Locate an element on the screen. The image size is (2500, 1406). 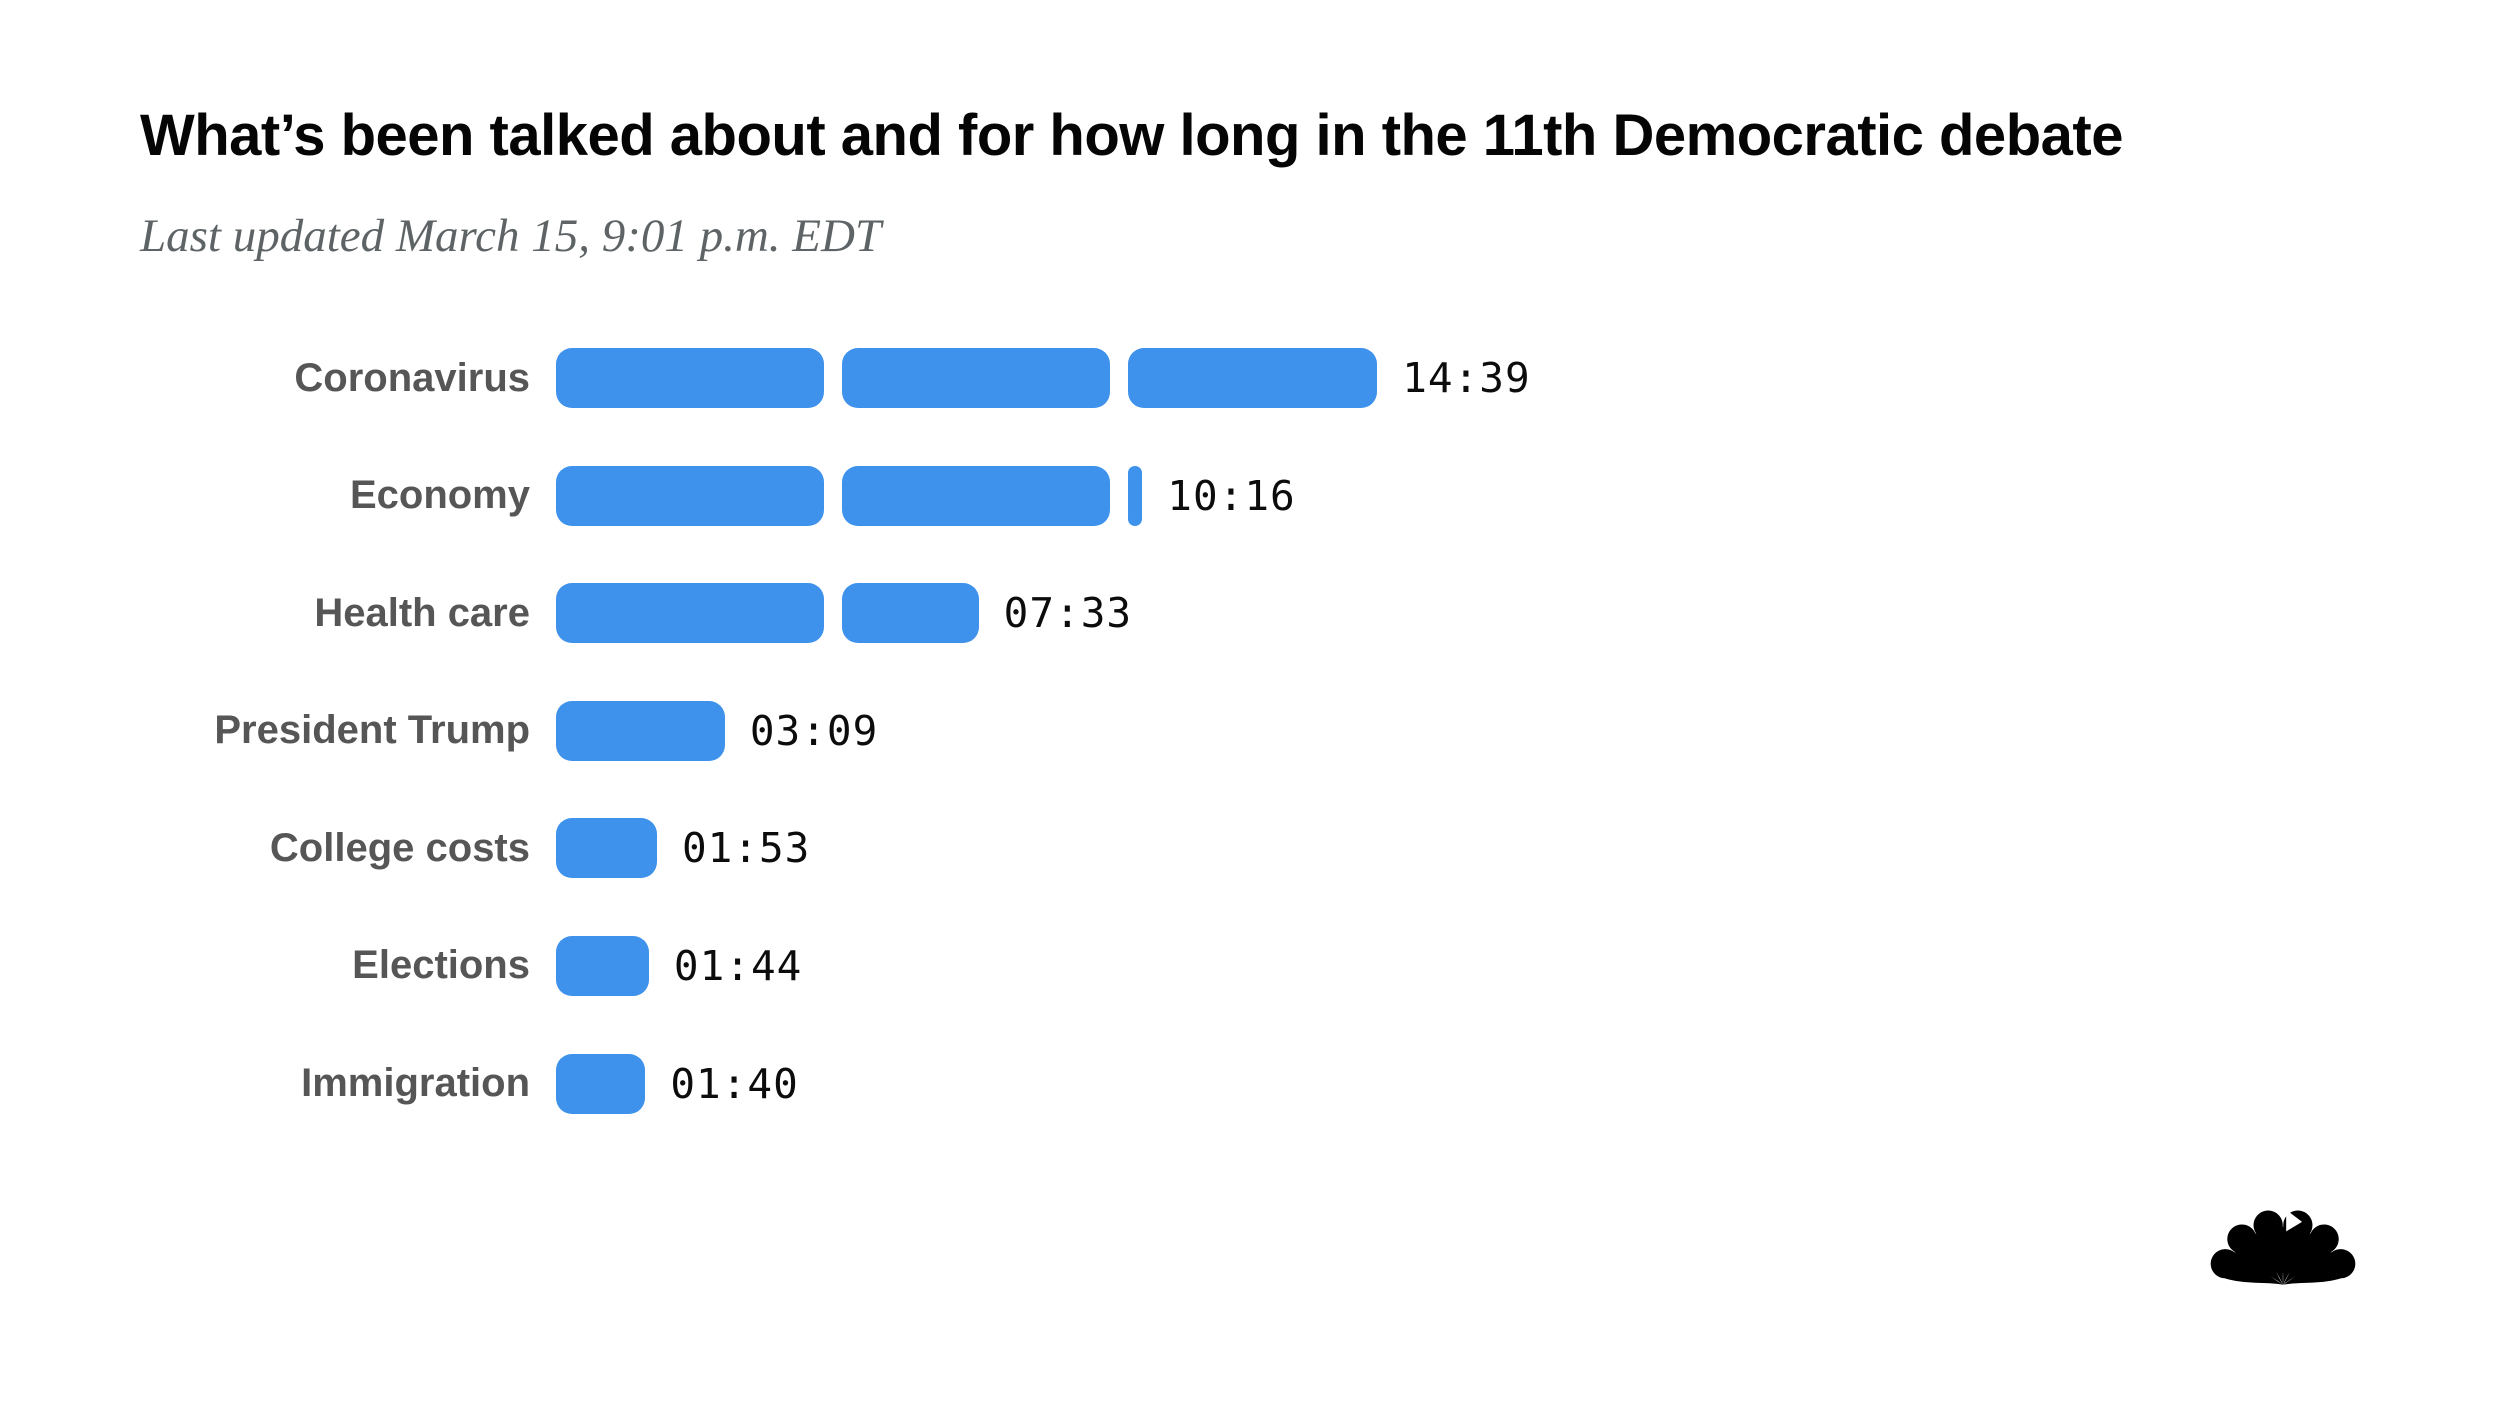
chart-row: Health care 07:33 is located at coordinates (835, 613).